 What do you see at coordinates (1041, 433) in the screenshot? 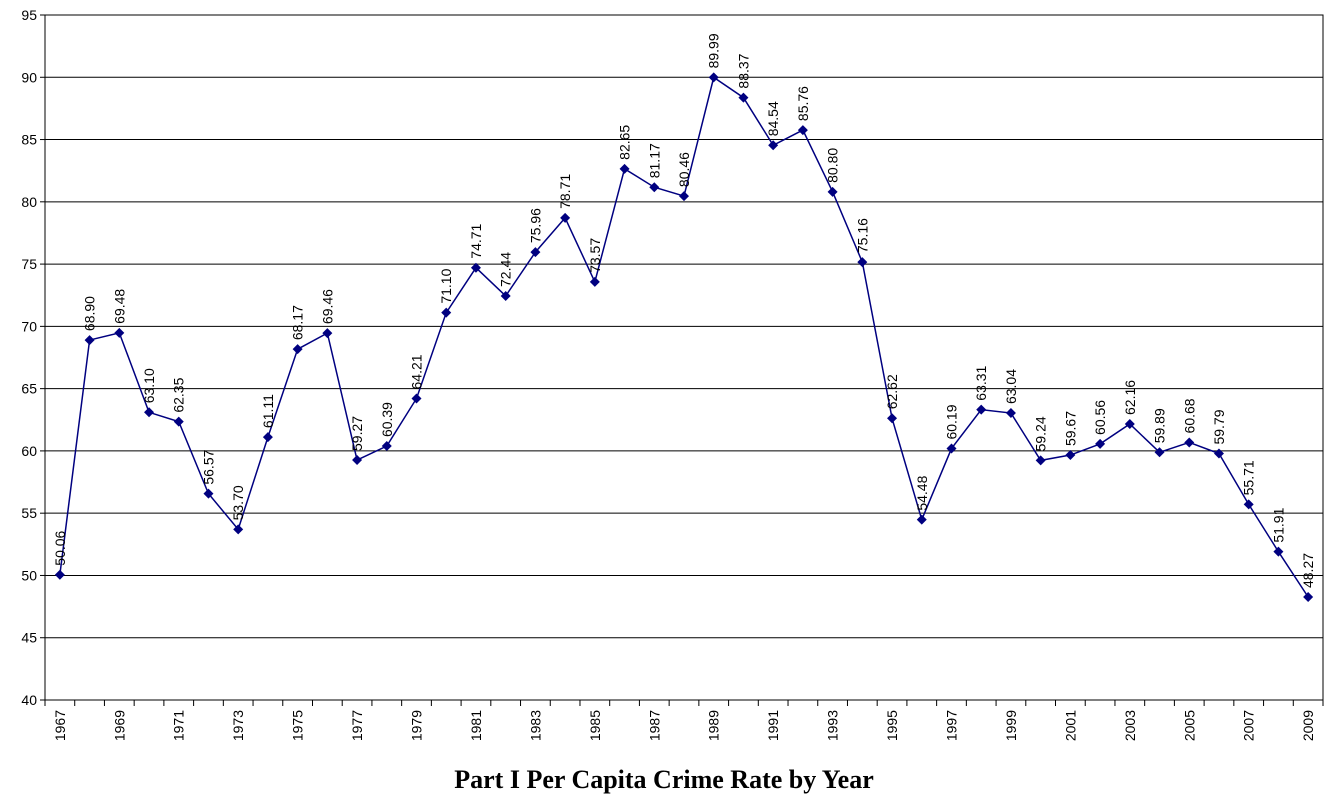
I see `data-label: 59.24` at bounding box center [1041, 433].